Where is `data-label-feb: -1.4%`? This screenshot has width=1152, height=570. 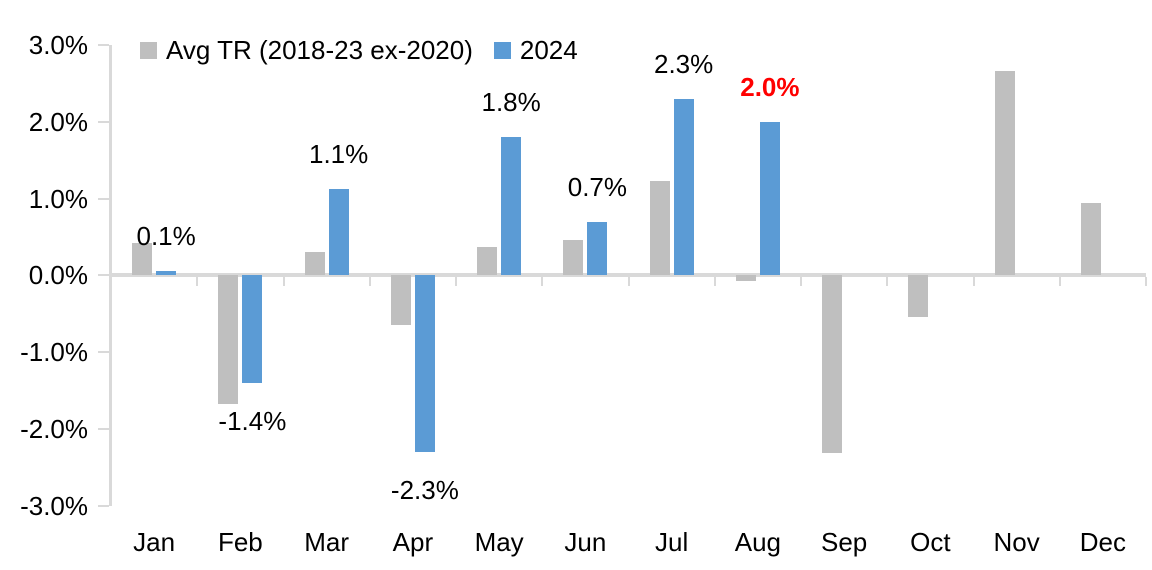 data-label-feb: -1.4% is located at coordinates (252, 420).